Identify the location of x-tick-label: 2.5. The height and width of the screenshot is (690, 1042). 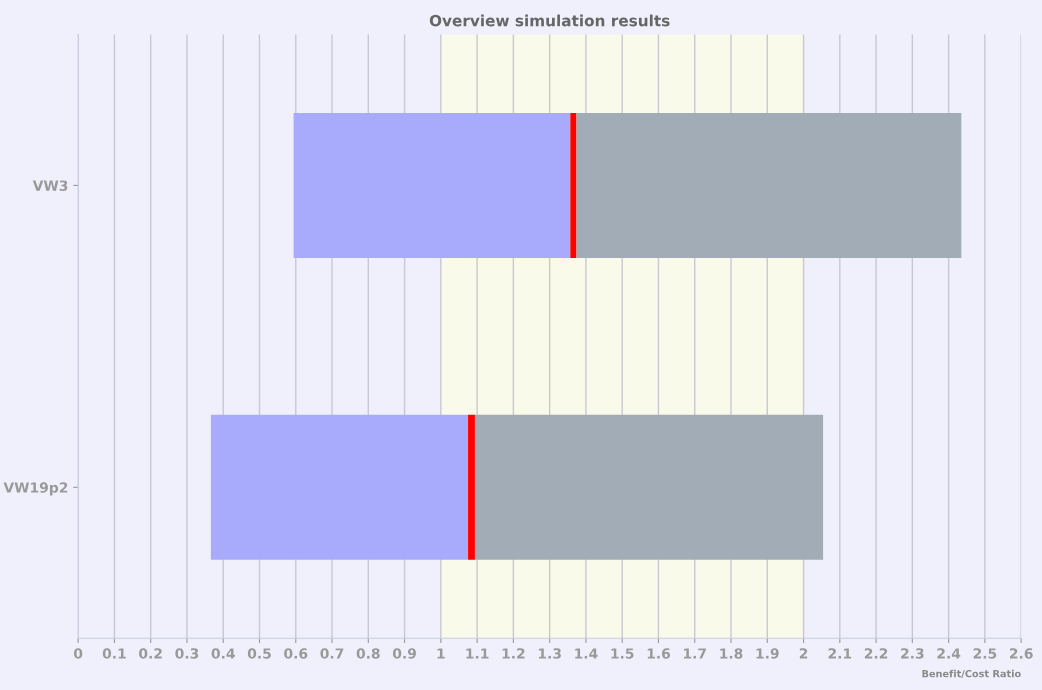
(985, 653).